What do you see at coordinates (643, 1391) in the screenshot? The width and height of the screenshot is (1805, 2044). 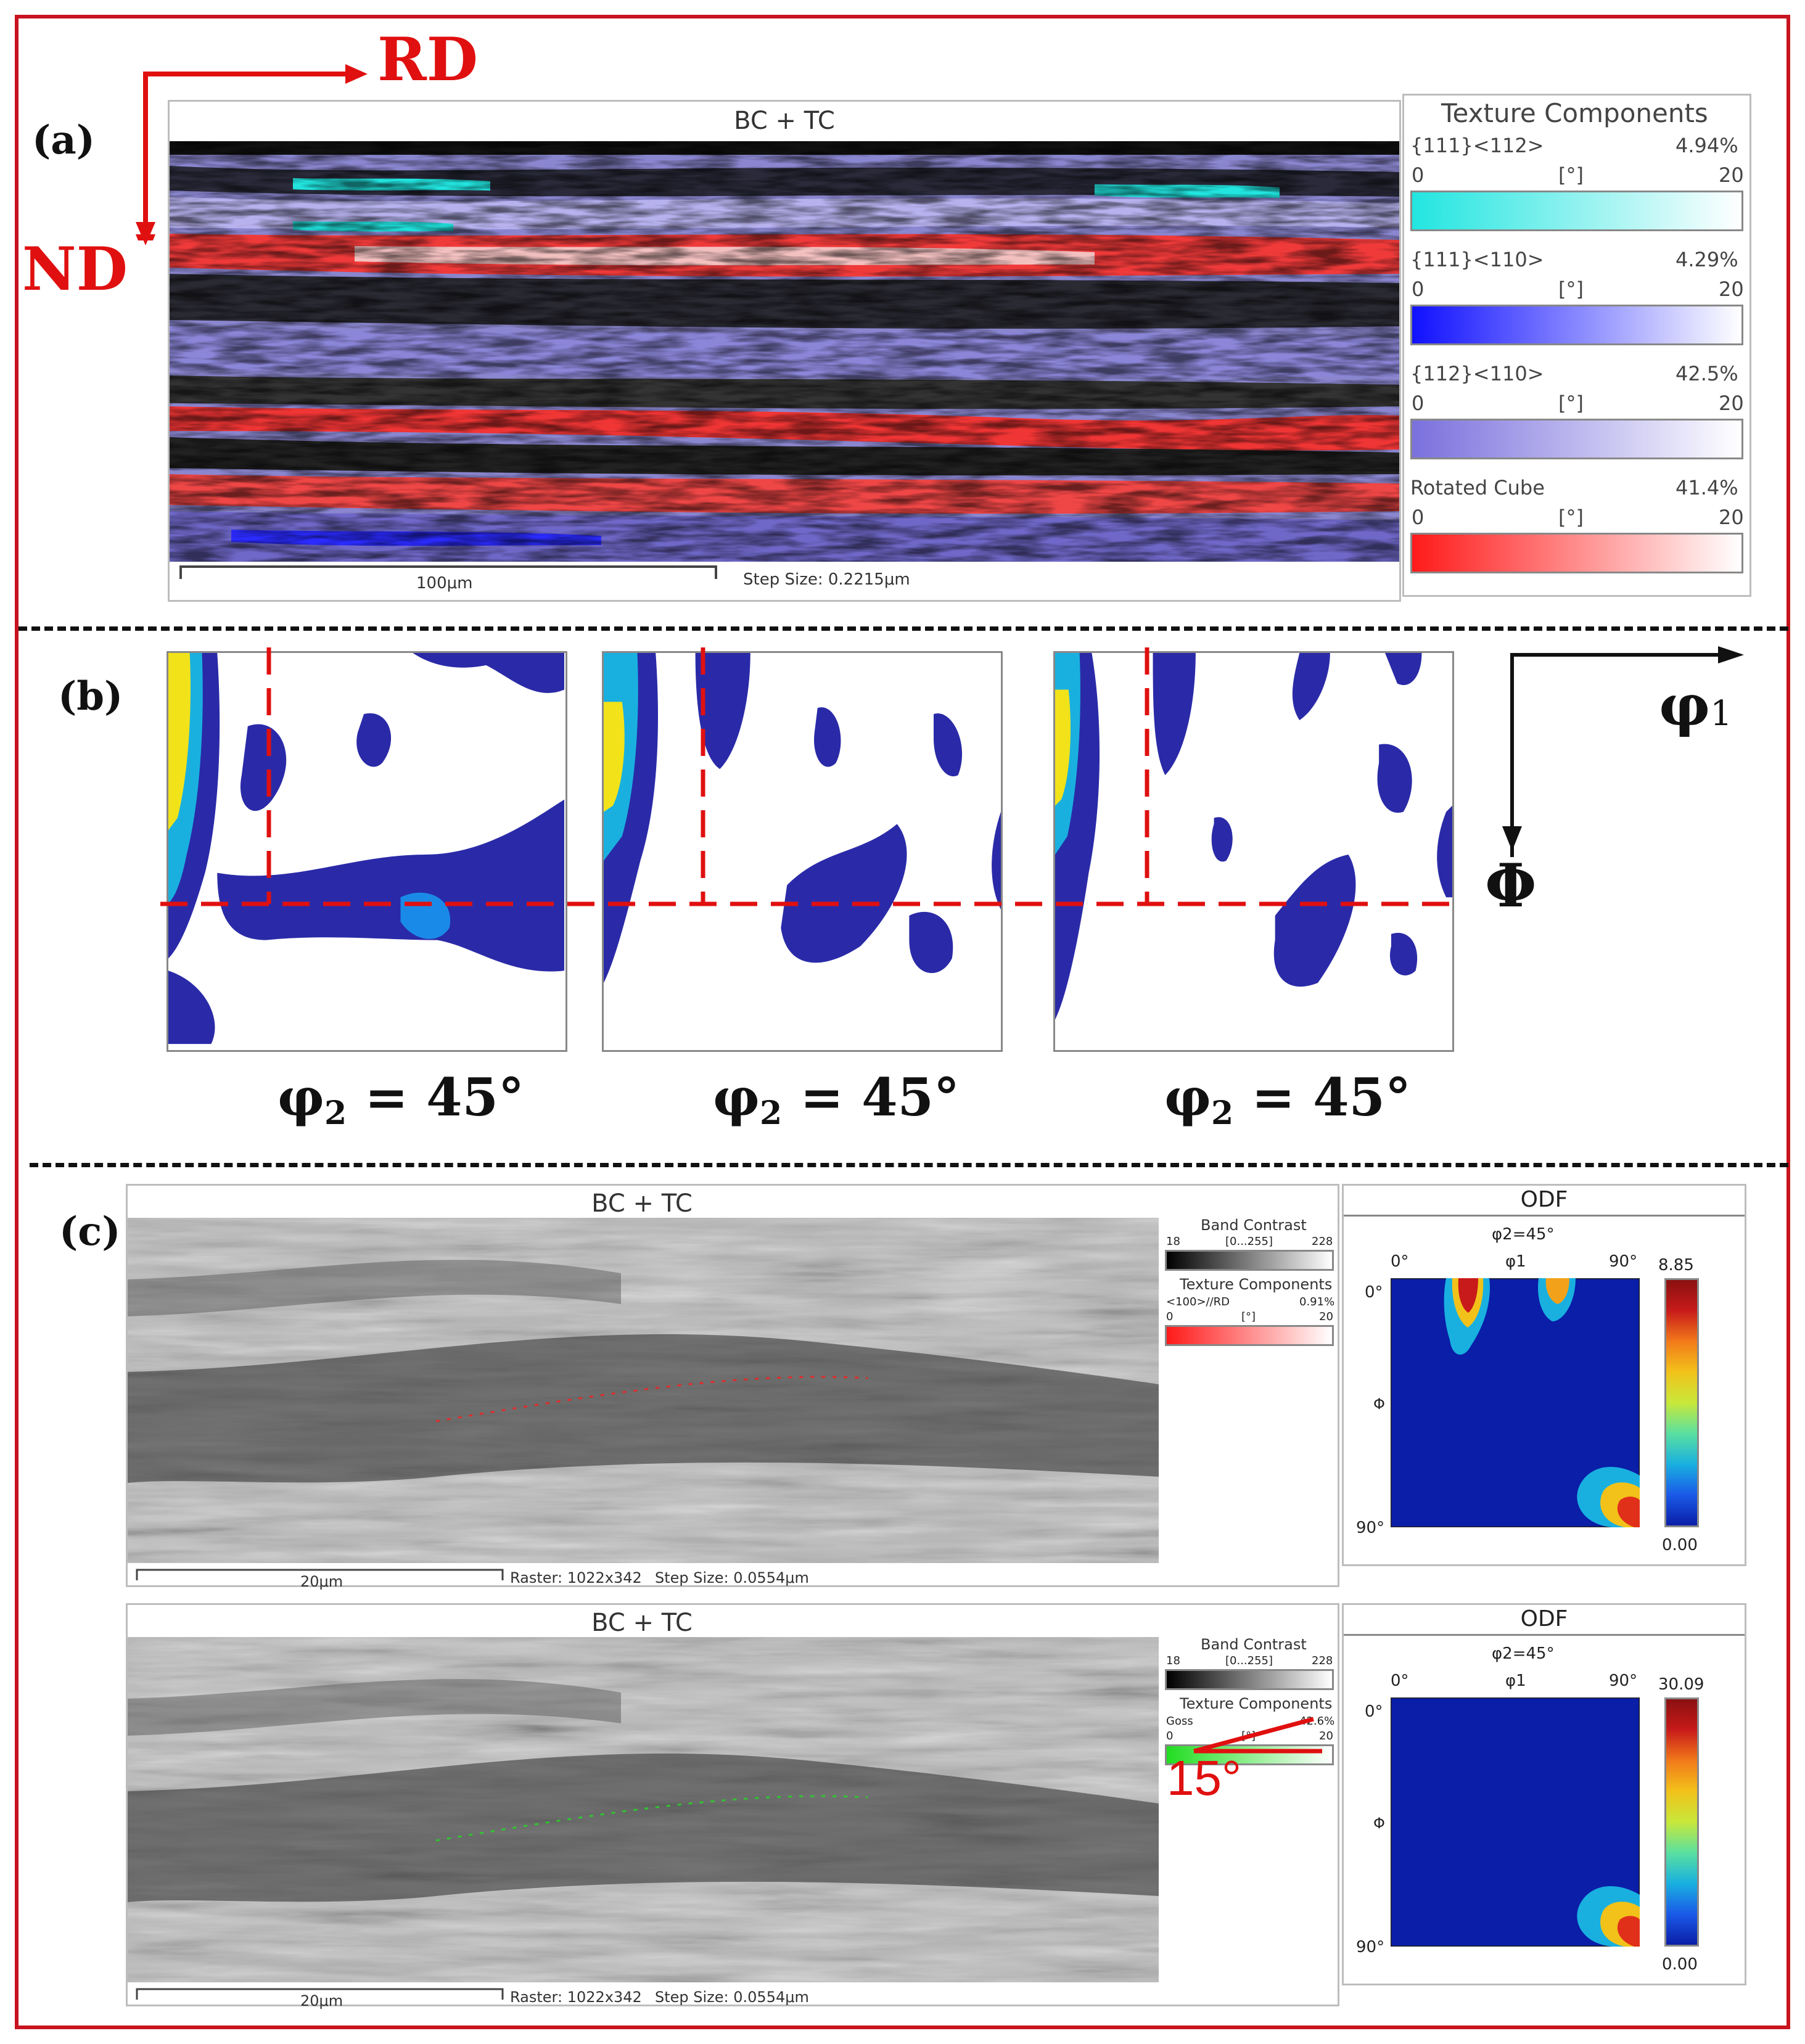 I see `band-contrast-image` at bounding box center [643, 1391].